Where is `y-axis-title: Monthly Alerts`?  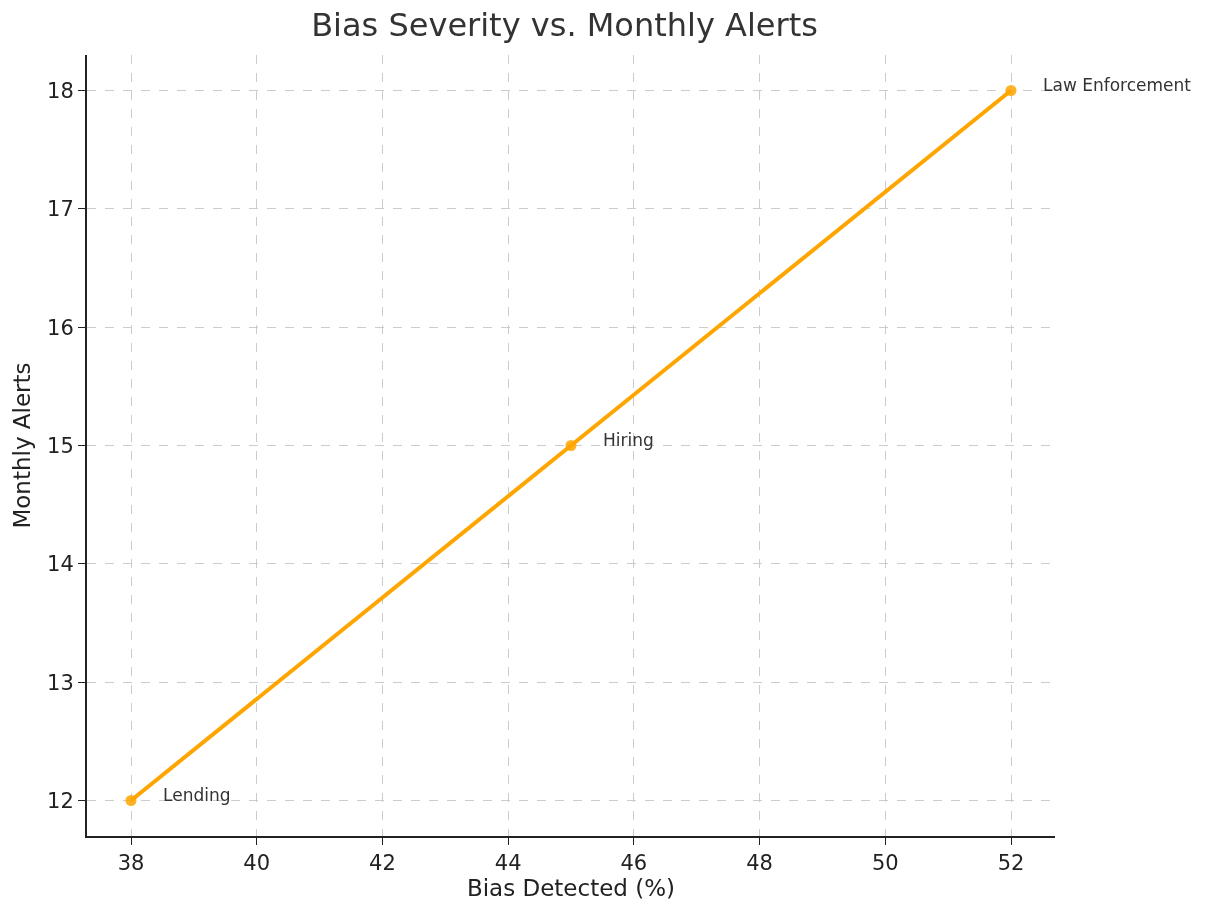
y-axis-title: Monthly Alerts is located at coordinates (22, 445).